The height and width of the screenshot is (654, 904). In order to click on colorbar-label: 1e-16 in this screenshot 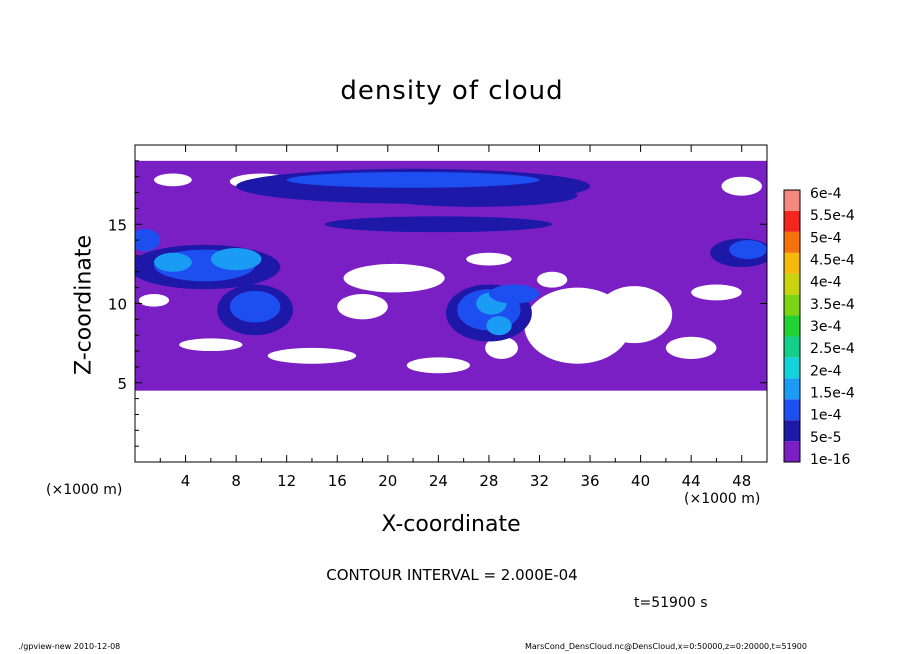, I will do `click(830, 460)`.